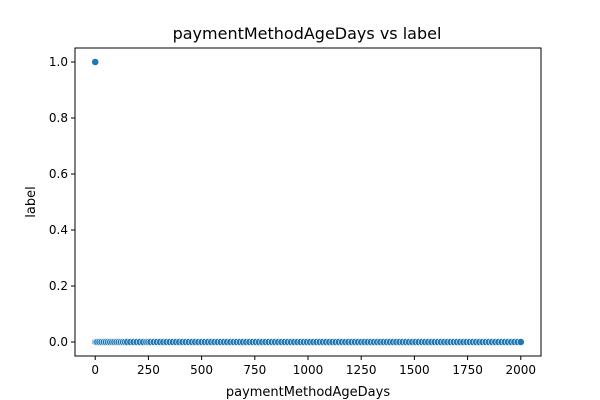 This screenshot has height=400, width=600. What do you see at coordinates (308, 370) in the screenshot?
I see `x-tick-label: 1000` at bounding box center [308, 370].